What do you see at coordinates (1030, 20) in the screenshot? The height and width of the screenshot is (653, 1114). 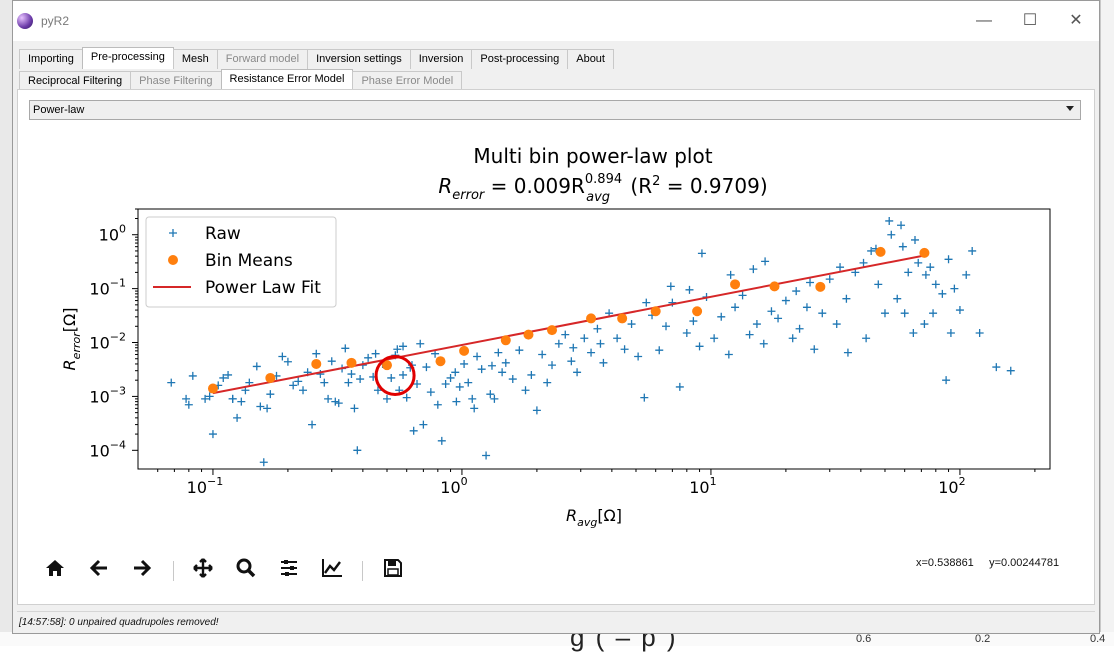 I see `maximize-button: ☐` at bounding box center [1030, 20].